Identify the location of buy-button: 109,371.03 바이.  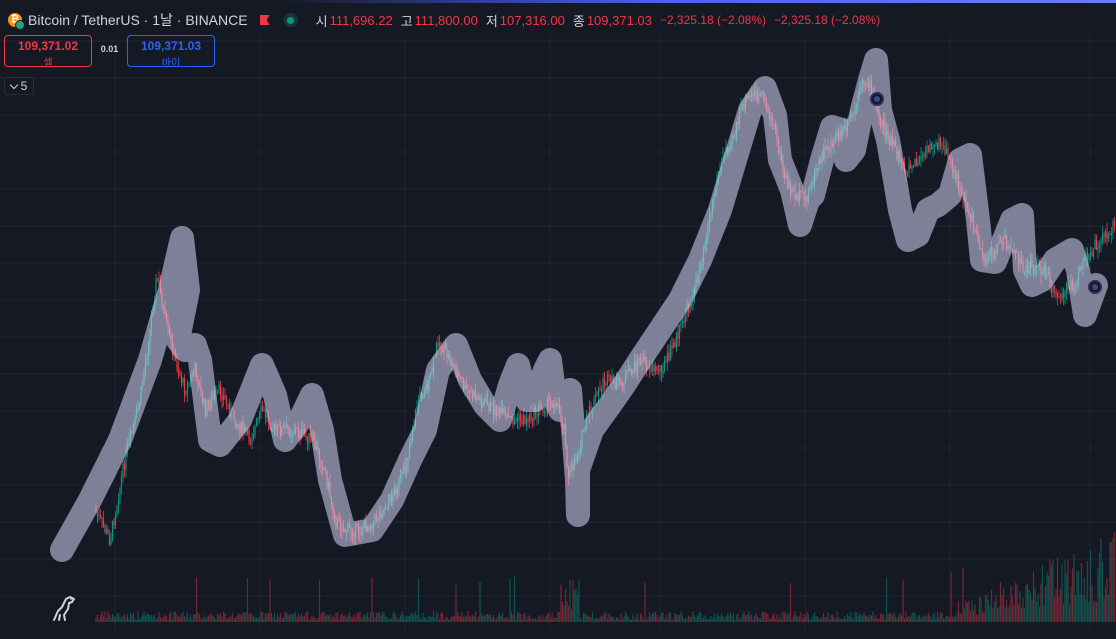
(171, 52).